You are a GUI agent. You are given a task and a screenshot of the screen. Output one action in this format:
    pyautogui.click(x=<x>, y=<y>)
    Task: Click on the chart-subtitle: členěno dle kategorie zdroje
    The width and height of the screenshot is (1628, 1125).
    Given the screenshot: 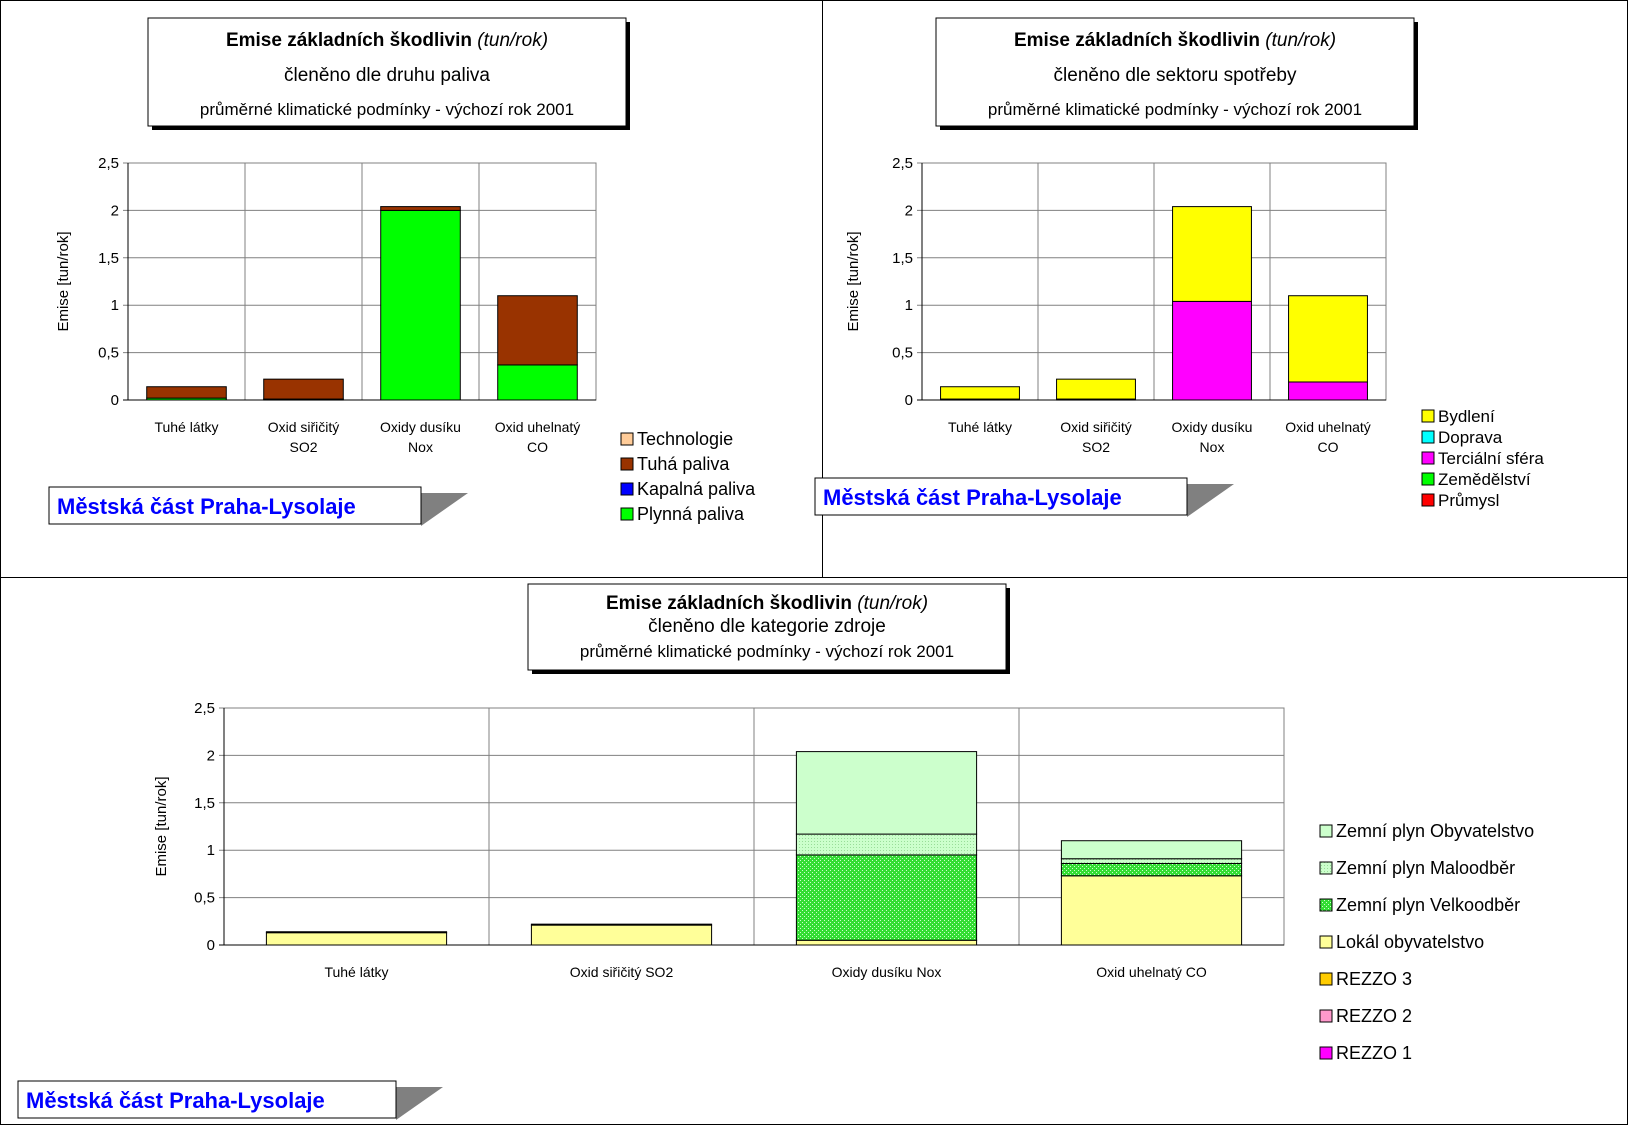 What is the action you would take?
    pyautogui.click(x=767, y=626)
    